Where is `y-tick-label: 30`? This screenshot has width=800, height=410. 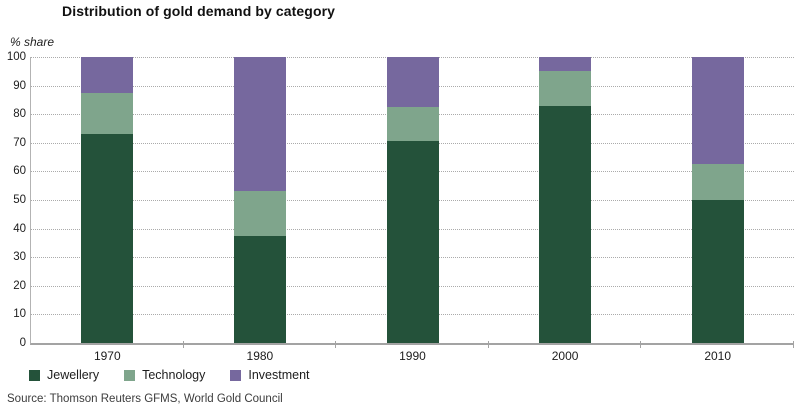 y-tick-label: 30 is located at coordinates (19, 257).